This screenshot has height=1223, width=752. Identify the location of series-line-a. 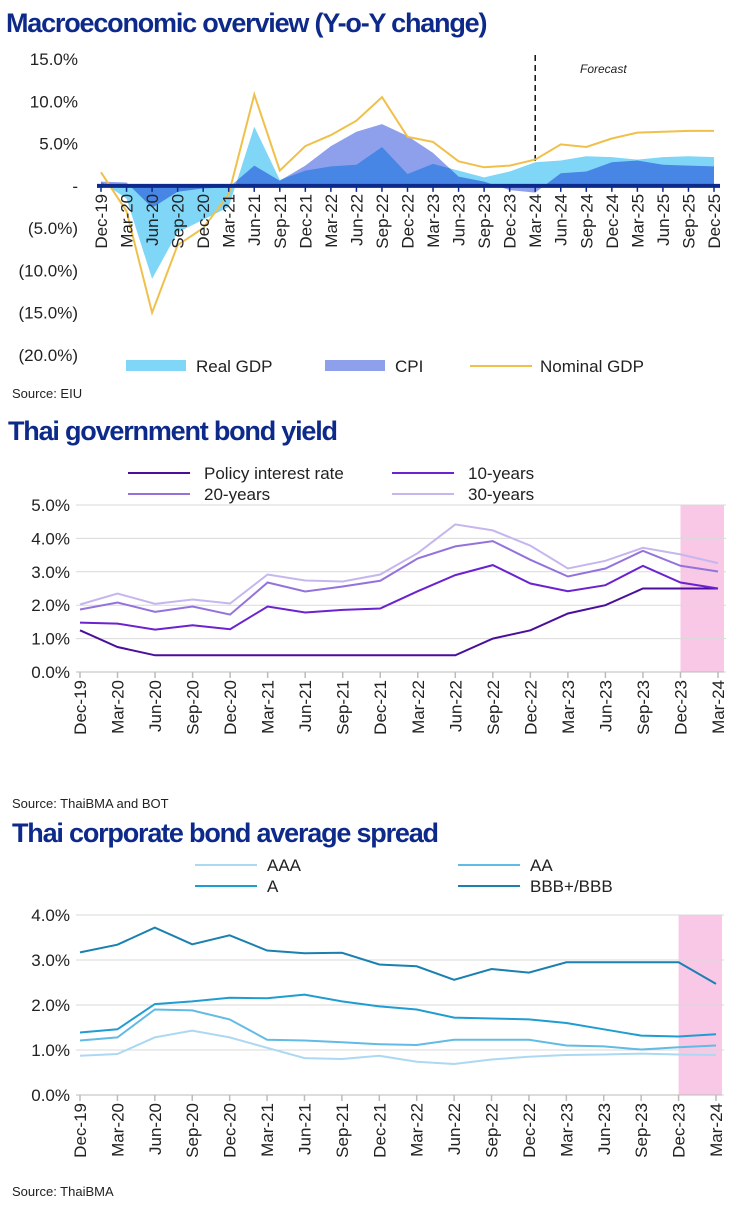
(398, 1015).